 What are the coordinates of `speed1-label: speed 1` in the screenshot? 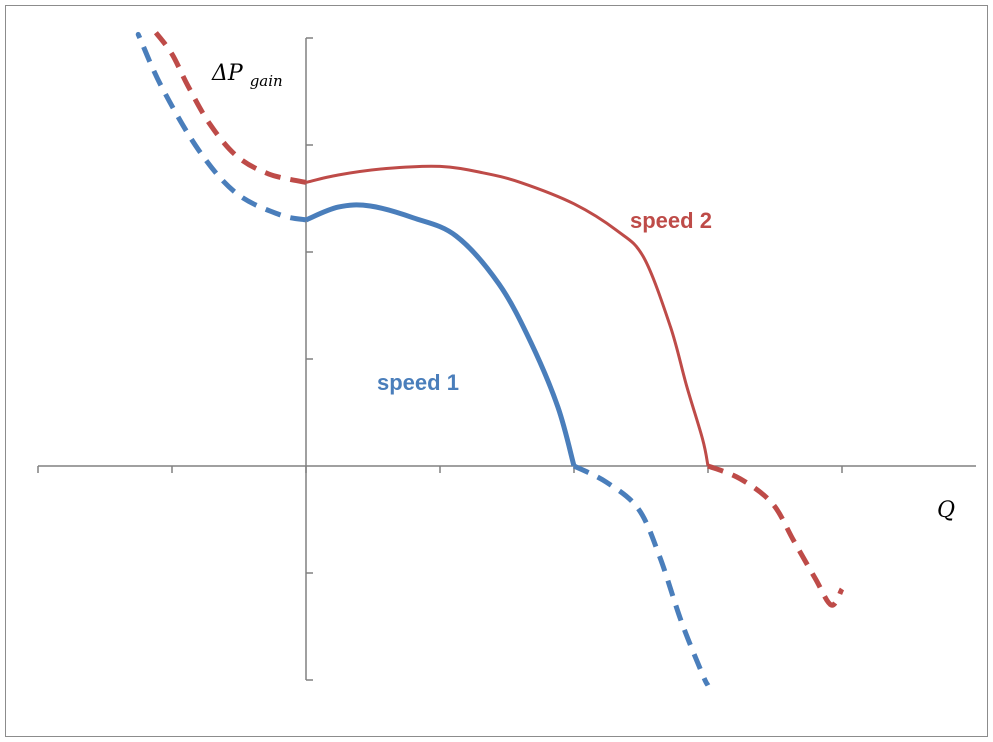 It's located at (418, 382).